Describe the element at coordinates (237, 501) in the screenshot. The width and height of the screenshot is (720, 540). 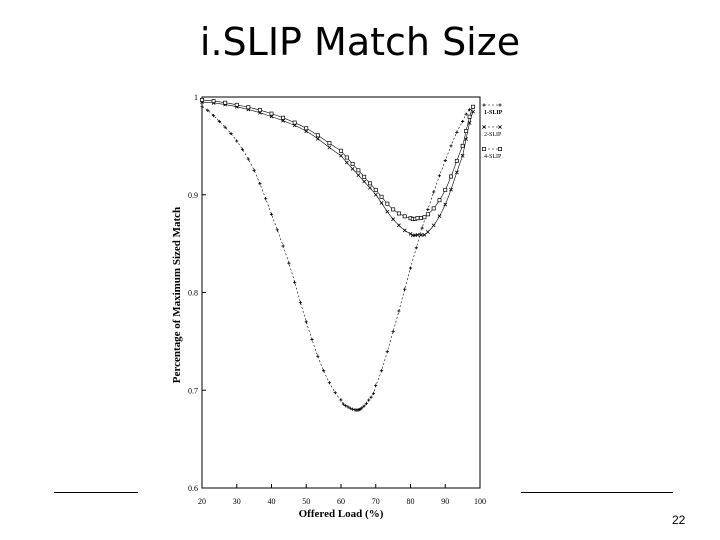
I see `x-tick-label: 30` at that location.